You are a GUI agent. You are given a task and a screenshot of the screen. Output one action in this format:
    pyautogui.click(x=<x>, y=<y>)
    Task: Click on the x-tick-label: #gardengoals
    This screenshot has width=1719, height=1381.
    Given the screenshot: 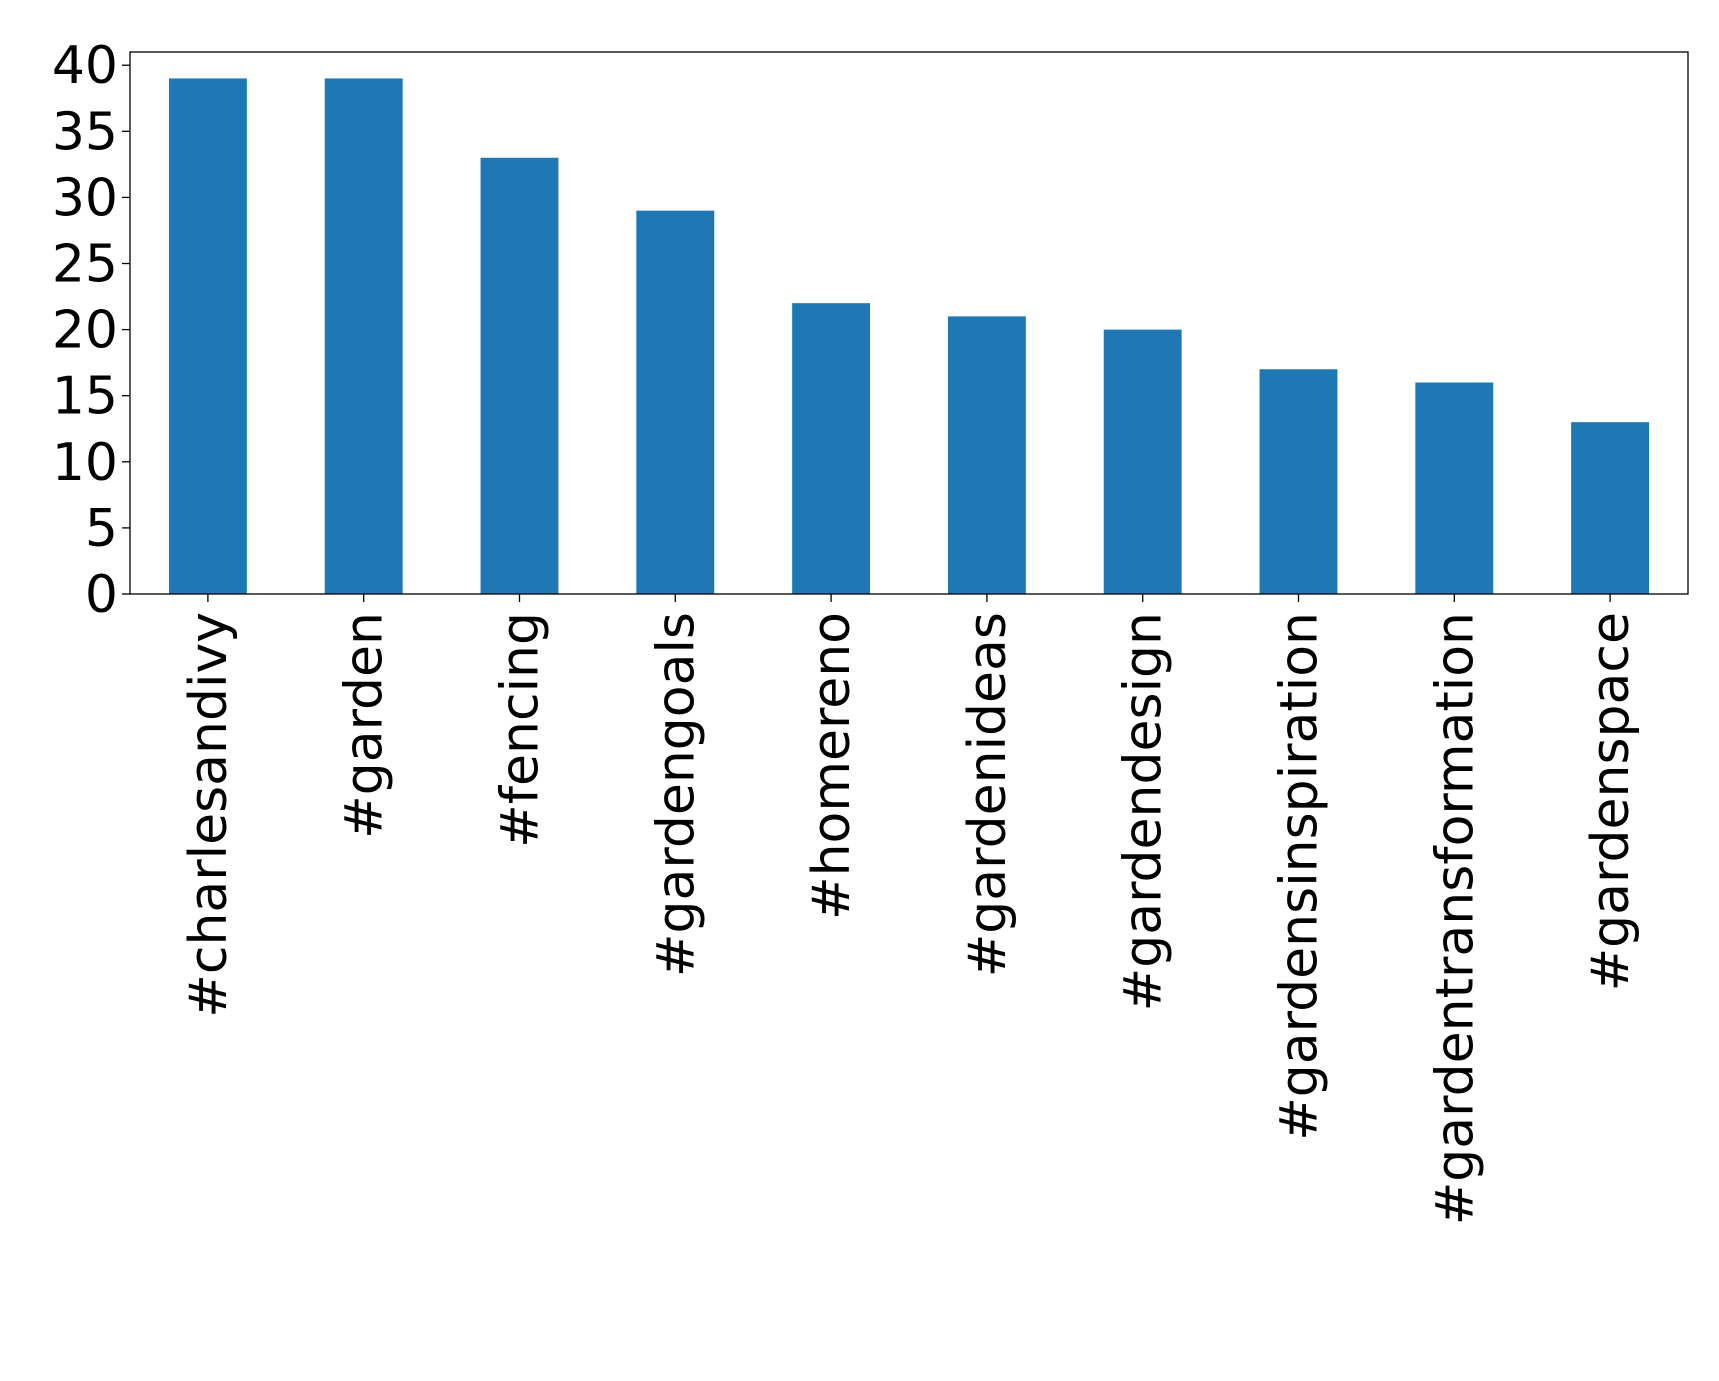 What is the action you would take?
    pyautogui.click(x=676, y=794)
    